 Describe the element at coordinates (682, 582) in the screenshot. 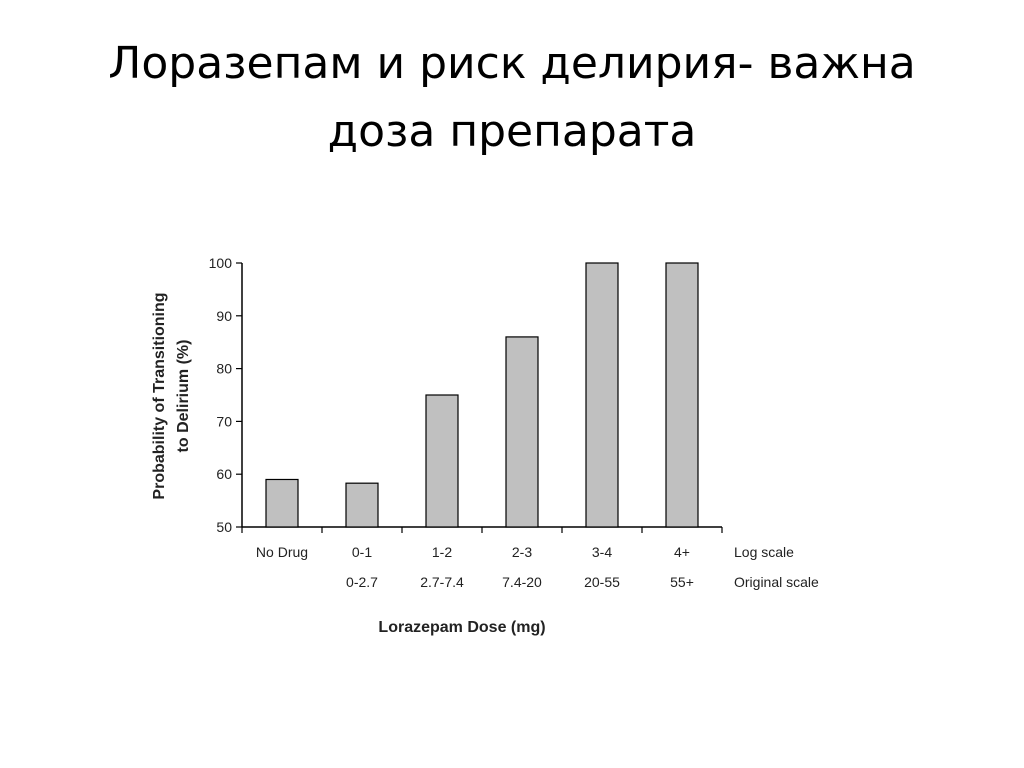

I see `x-tick-label-original-scale: 55+` at that location.